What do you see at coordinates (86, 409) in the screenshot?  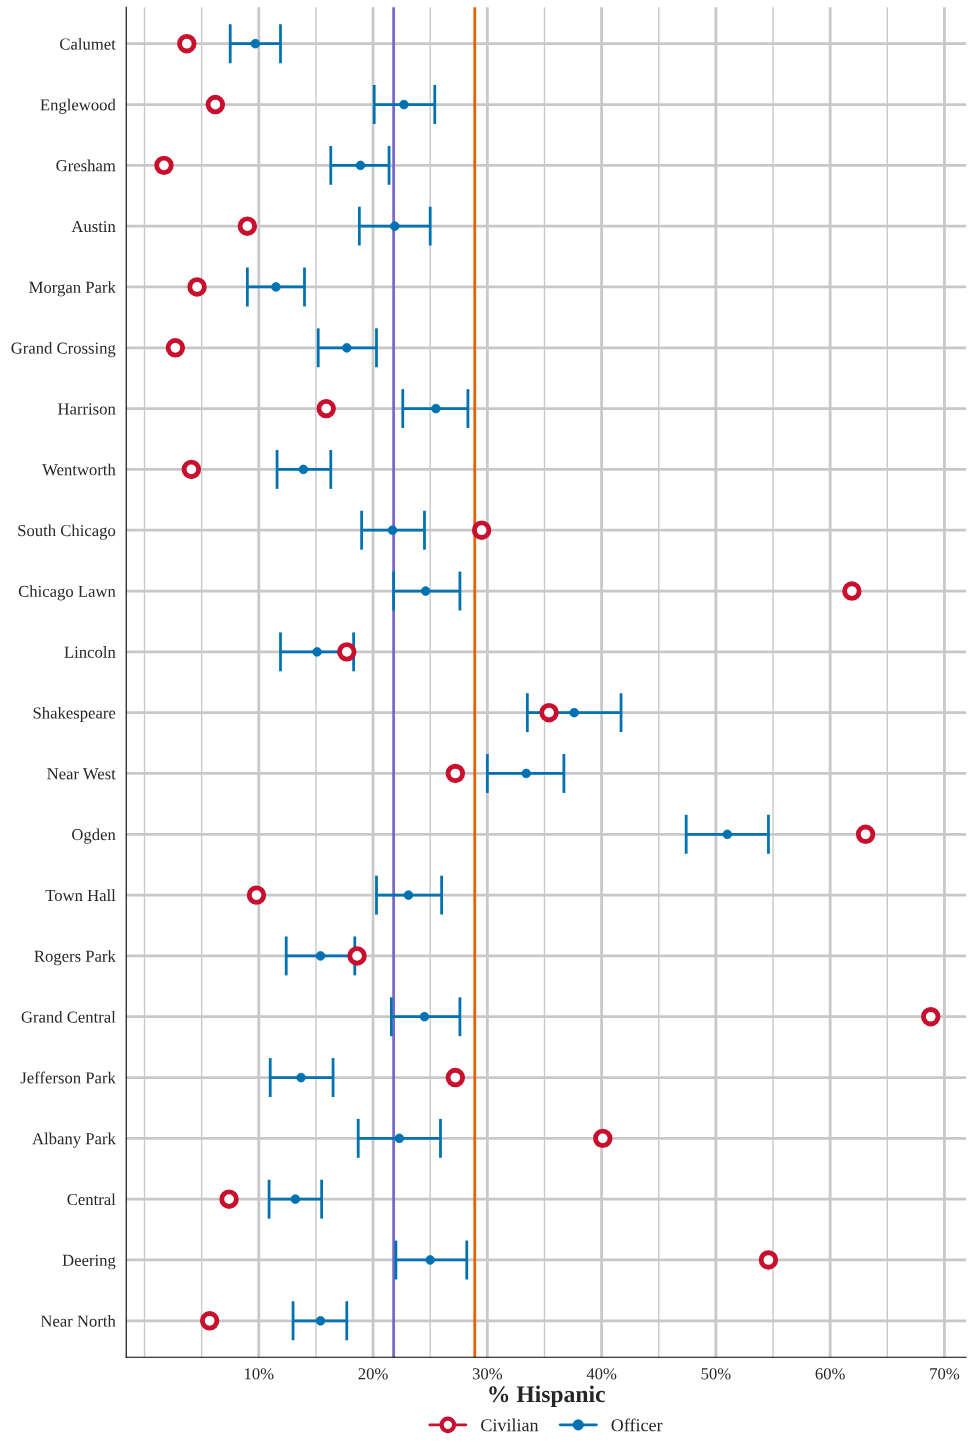 I see `y-tick-label: Harrison` at bounding box center [86, 409].